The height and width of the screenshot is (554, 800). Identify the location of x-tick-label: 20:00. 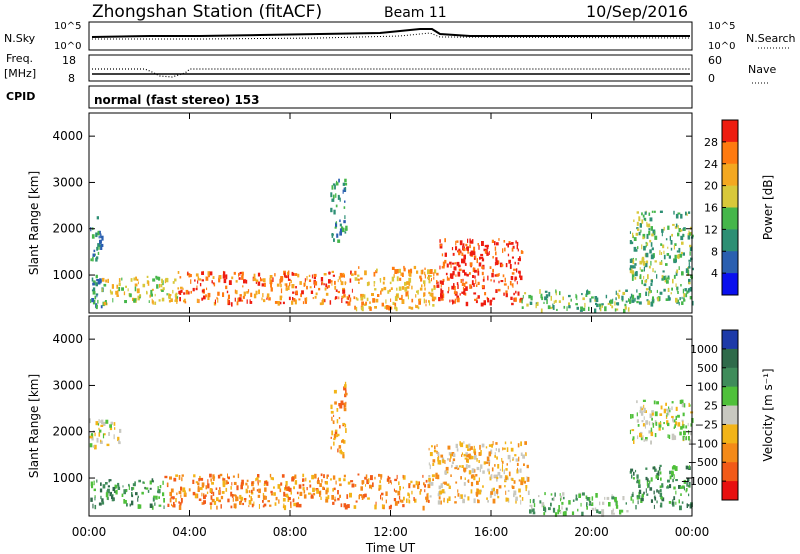
(591, 532).